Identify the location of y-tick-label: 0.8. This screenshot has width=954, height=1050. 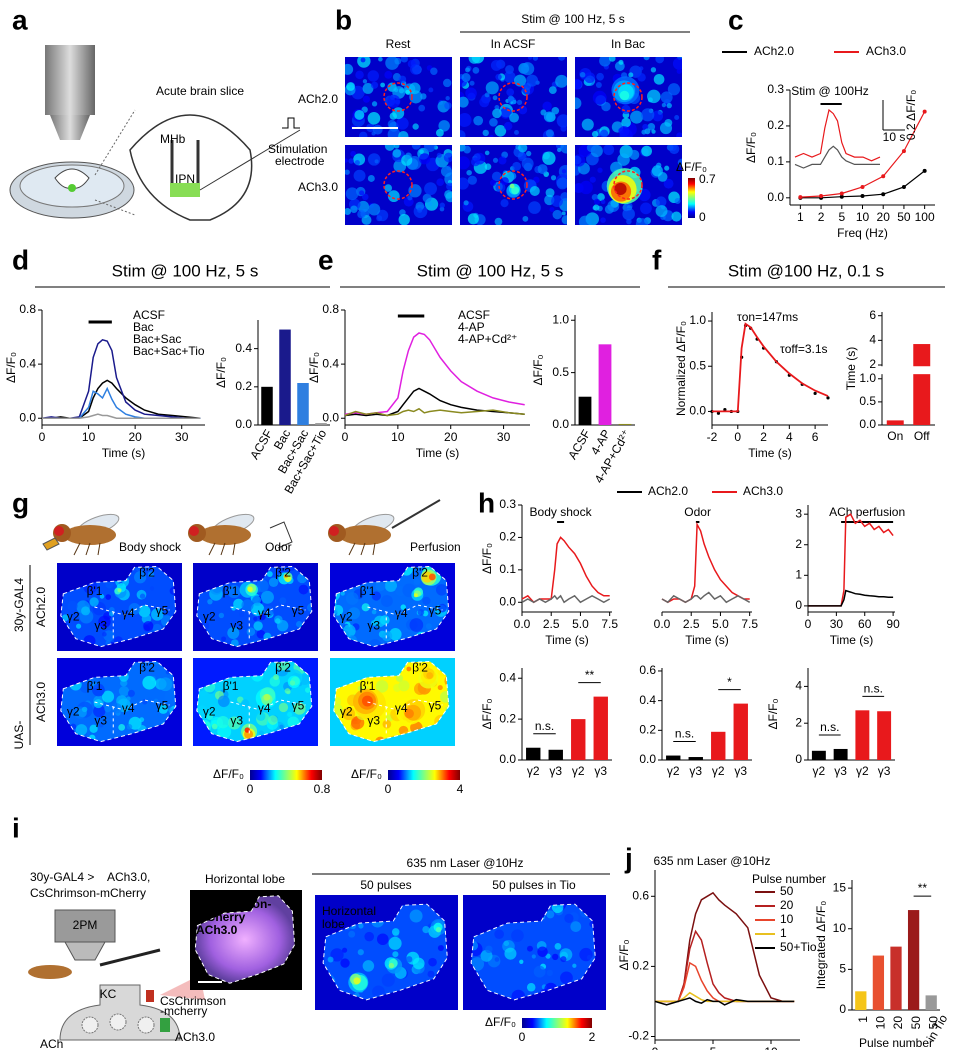
(330, 309).